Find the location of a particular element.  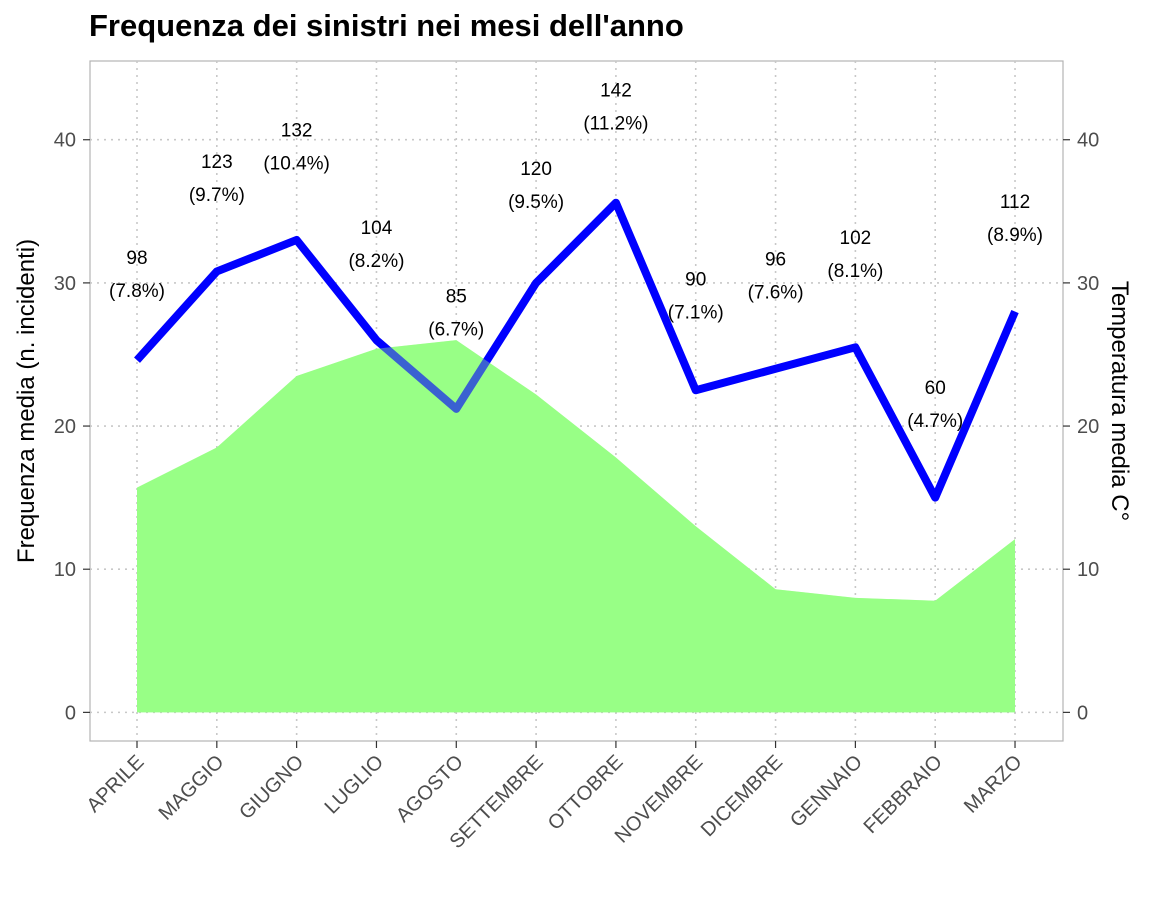

data-label: 90 (7.1%) is located at coordinates (696, 296).